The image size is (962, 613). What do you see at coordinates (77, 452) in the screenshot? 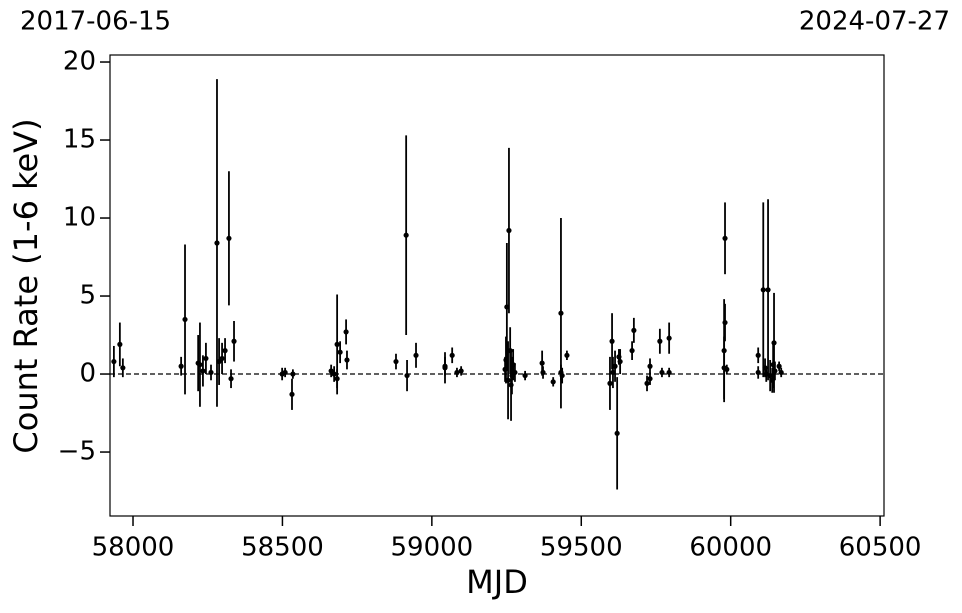
I see `y-tick-label: −5` at bounding box center [77, 452].